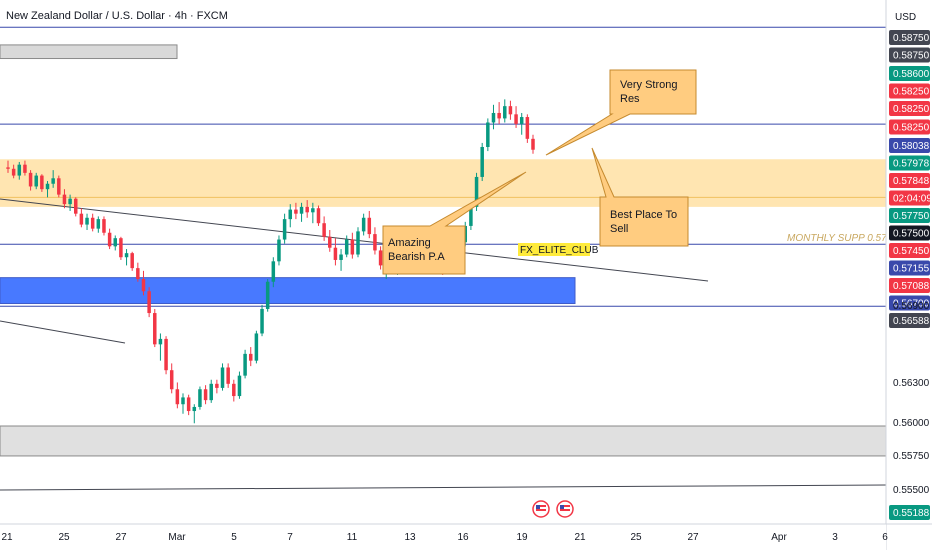 The width and height of the screenshot is (932, 550). What do you see at coordinates (909, 268) in the screenshot?
I see `price-tag: 0.57155` at bounding box center [909, 268].